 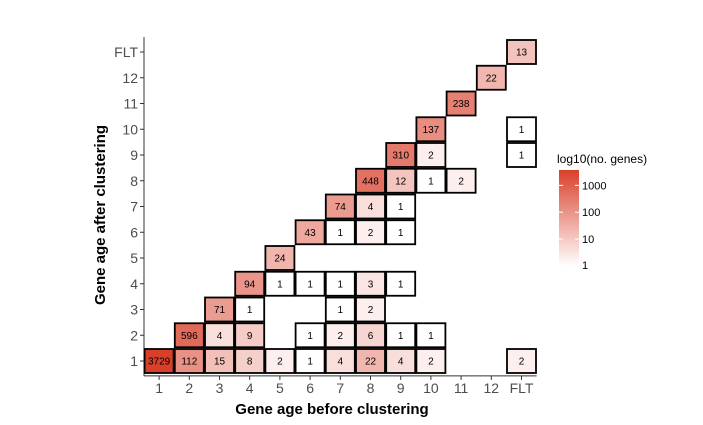 I want to click on x-tick-label: 9, so click(x=401, y=388).